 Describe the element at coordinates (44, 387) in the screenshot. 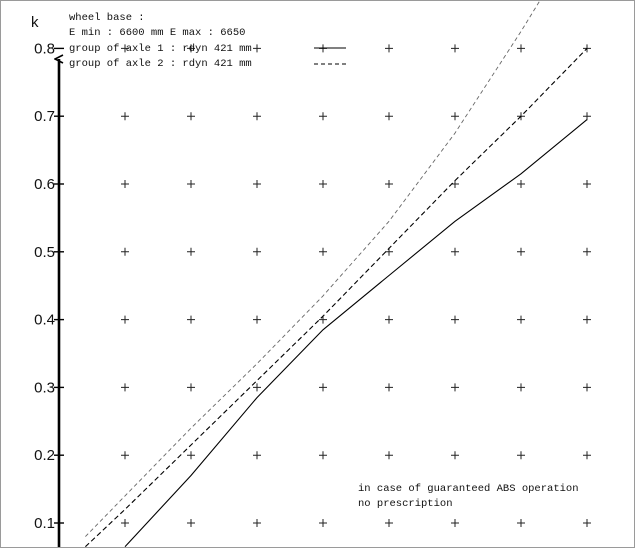

I see `y-tick-label: 0.3` at that location.